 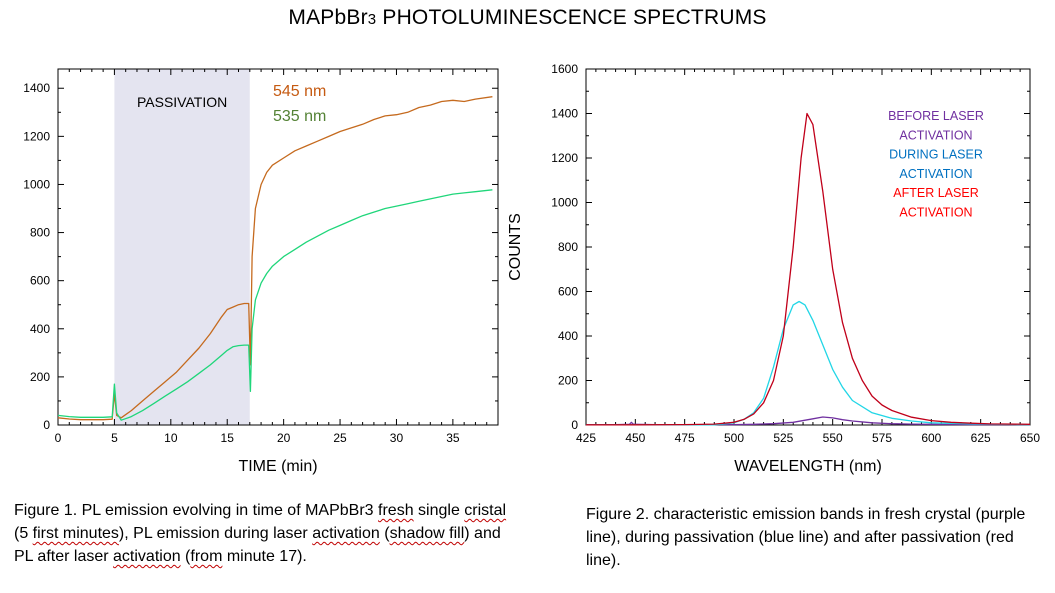 What do you see at coordinates (114, 438) in the screenshot?
I see `x-tick-label: 5` at bounding box center [114, 438].